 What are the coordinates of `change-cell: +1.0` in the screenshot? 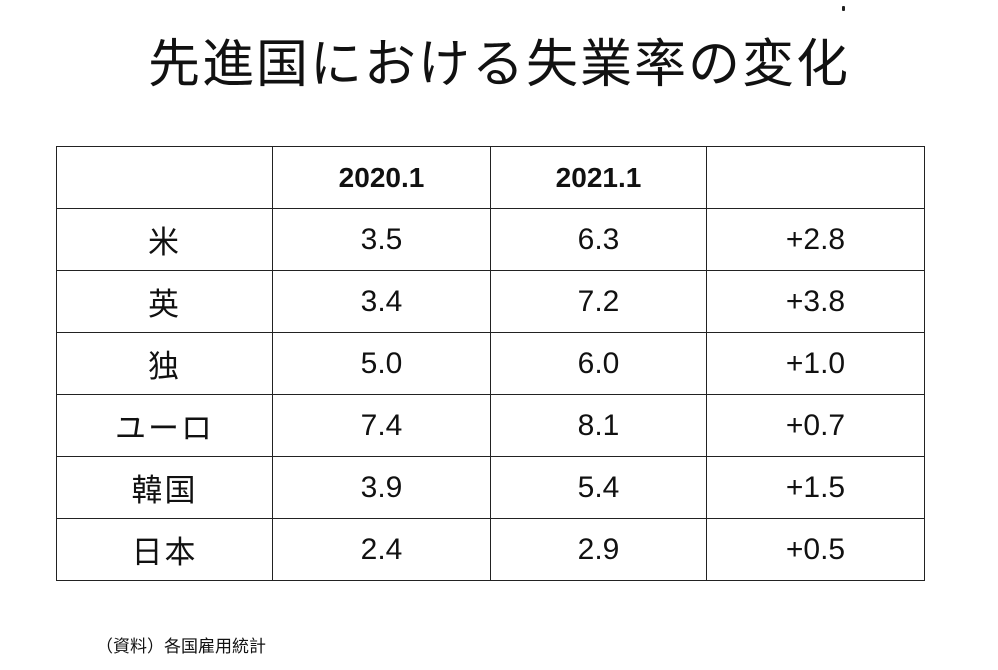 It's located at (815, 363).